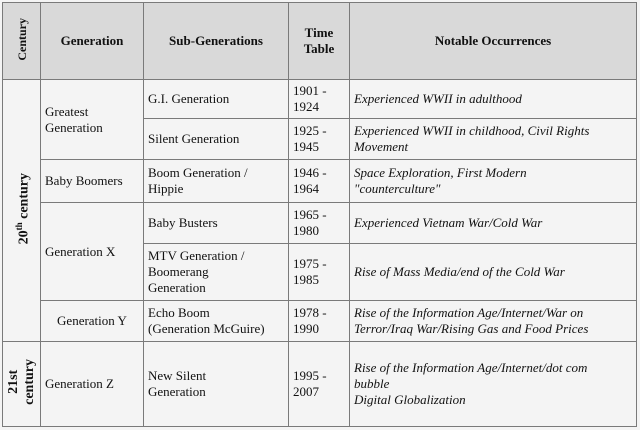 This screenshot has width=640, height=430. I want to click on header-sub-generations: Sub-Generations, so click(216, 41).